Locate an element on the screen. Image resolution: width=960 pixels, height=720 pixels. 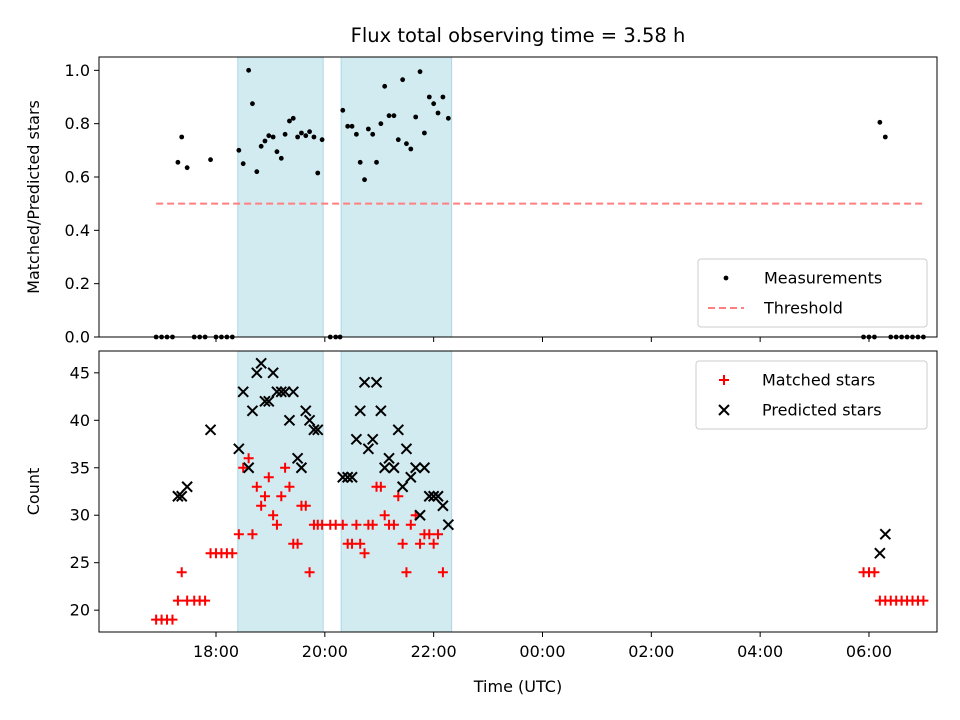
legend-label: Predicted stars is located at coordinates (822, 410).